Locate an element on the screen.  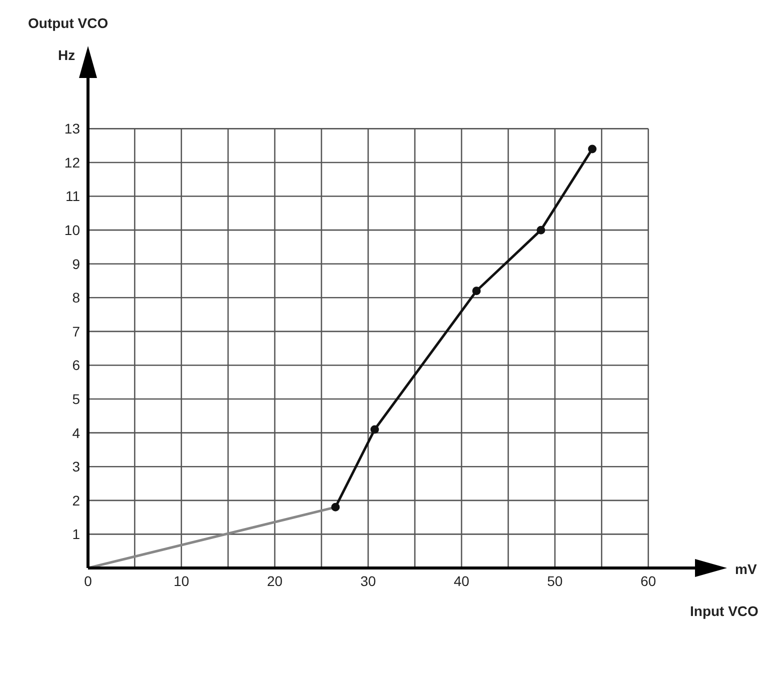
text: Hz is located at coordinates (67, 55).